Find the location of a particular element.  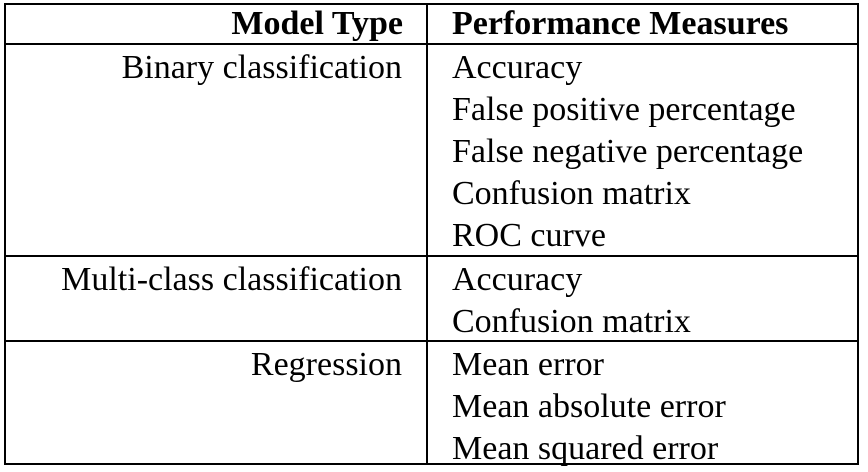

measure-item: Mean squared error is located at coordinates (585, 448).